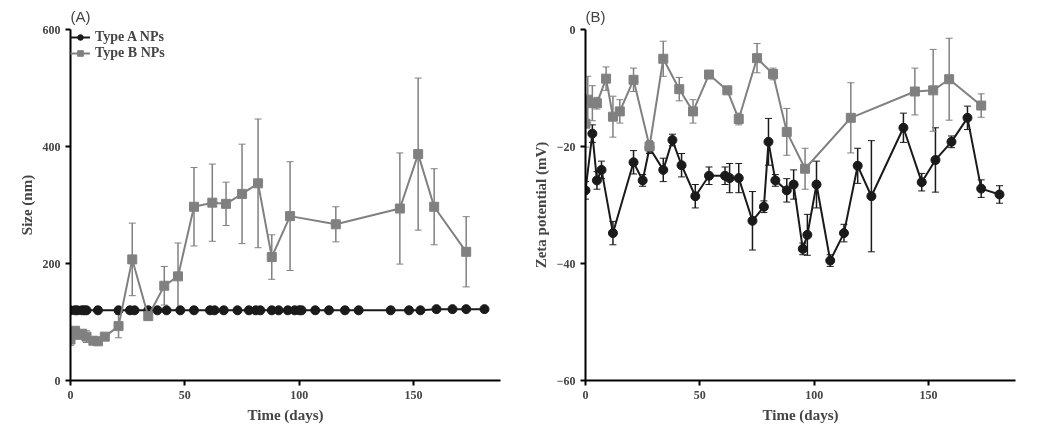 This screenshot has height=435, width=1039. I want to click on legend-label: Type A NPs, so click(129, 37).